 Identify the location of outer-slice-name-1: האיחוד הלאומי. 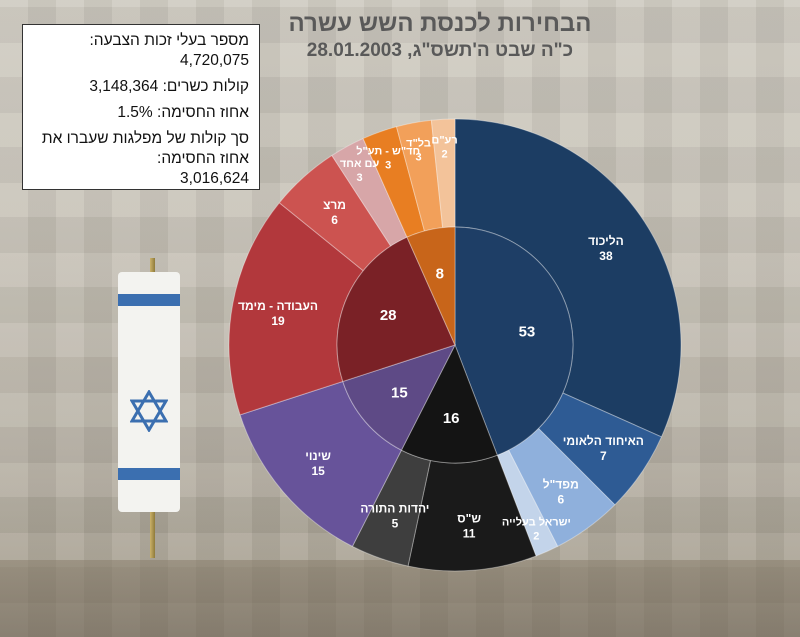
(603, 441).